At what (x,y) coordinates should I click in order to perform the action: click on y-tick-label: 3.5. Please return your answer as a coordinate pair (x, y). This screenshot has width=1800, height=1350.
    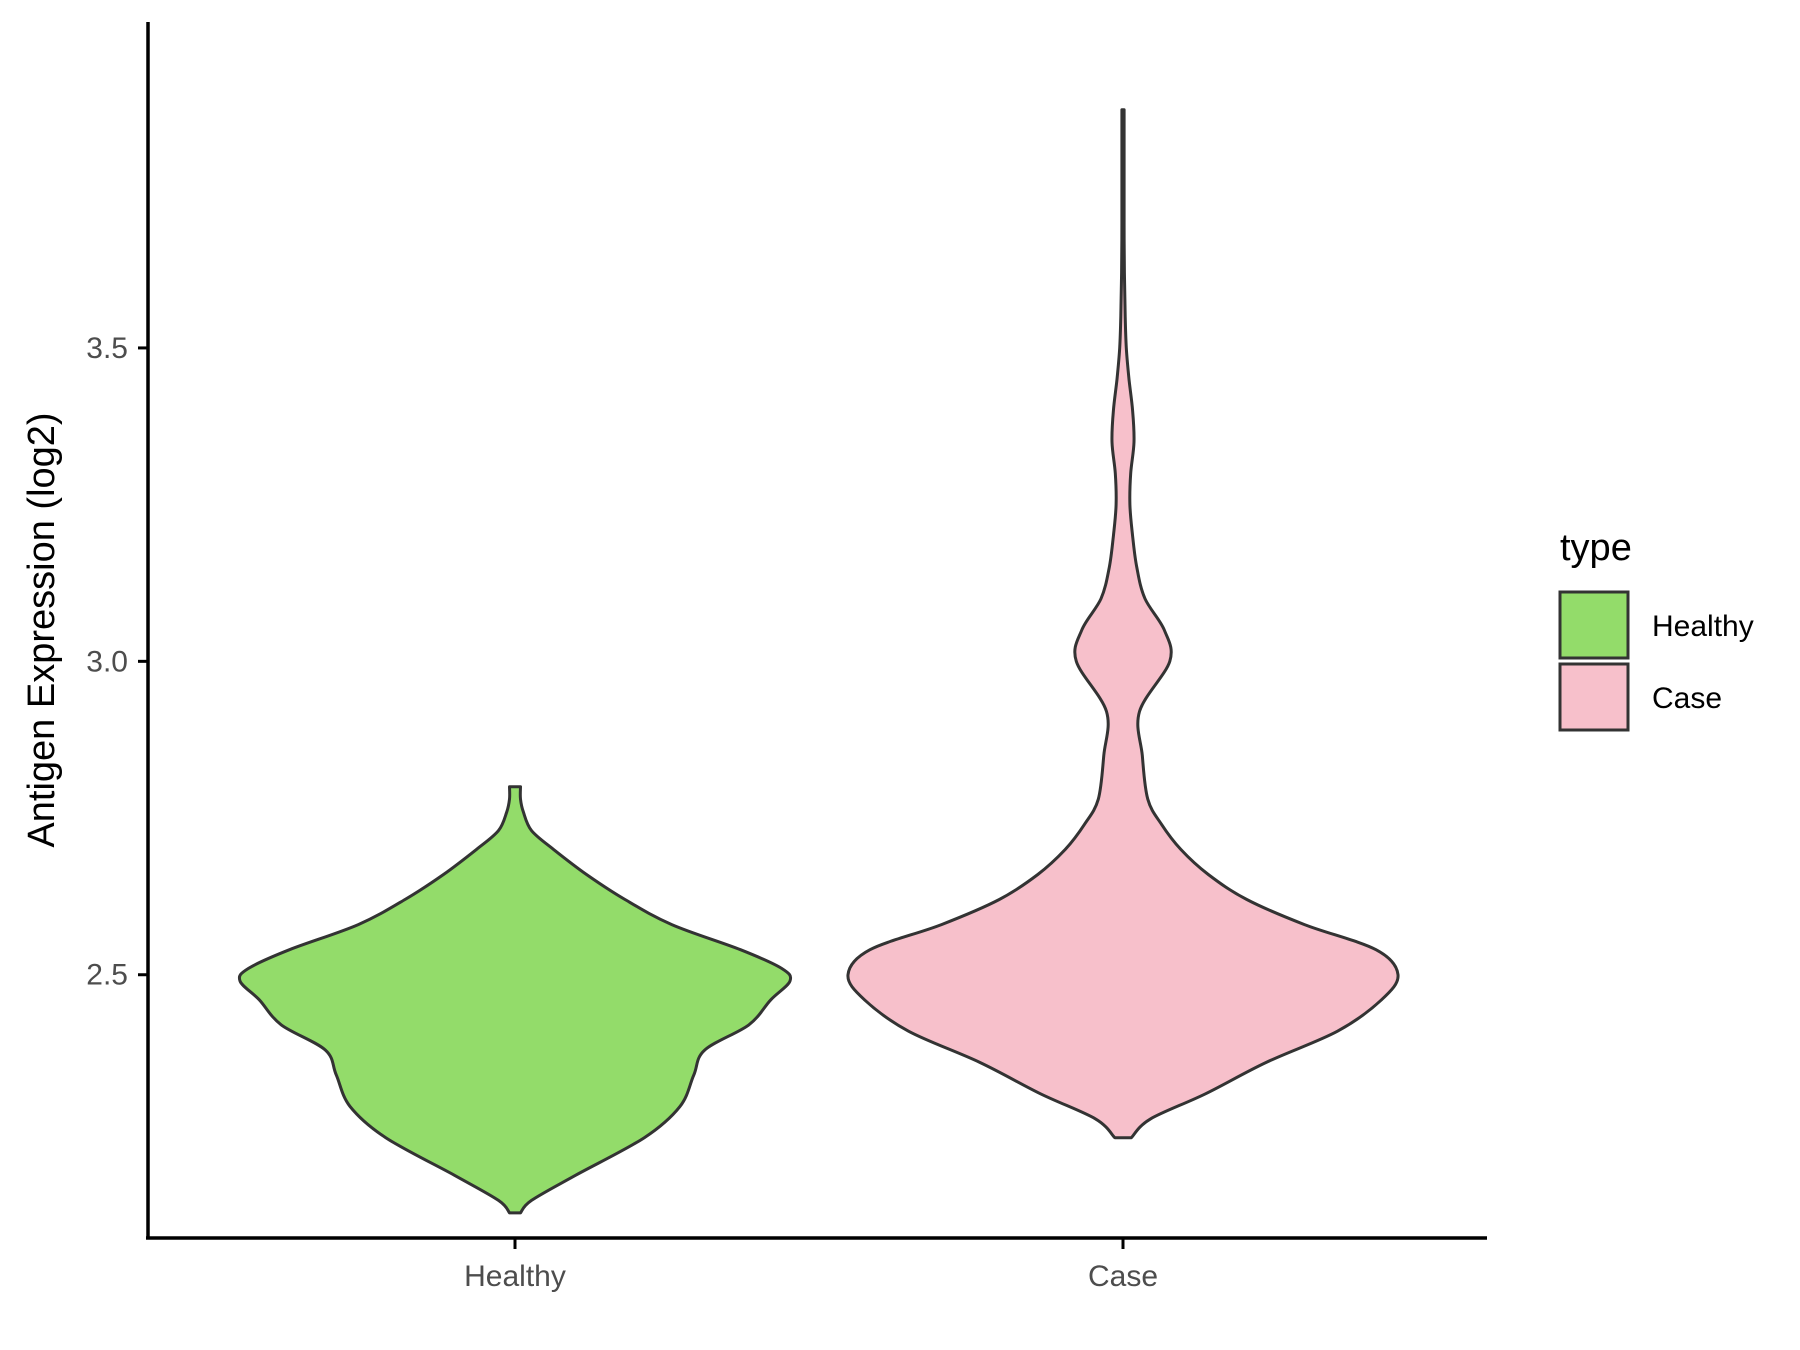
    Looking at the image, I should click on (107, 348).